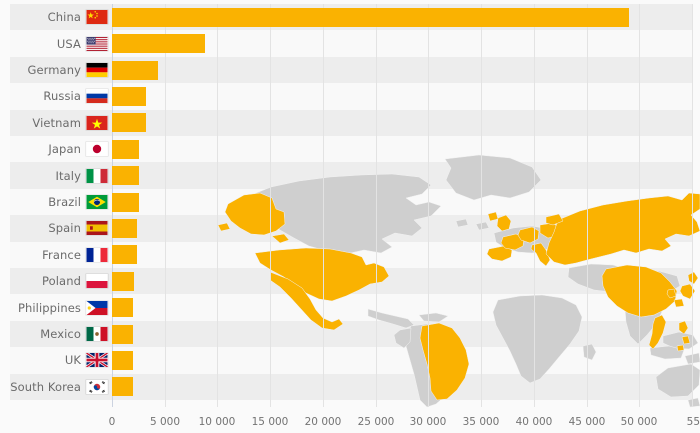 The image size is (700, 433). Describe the element at coordinates (587, 422) in the screenshot. I see `x-axis-tick-label: 45 000` at that location.